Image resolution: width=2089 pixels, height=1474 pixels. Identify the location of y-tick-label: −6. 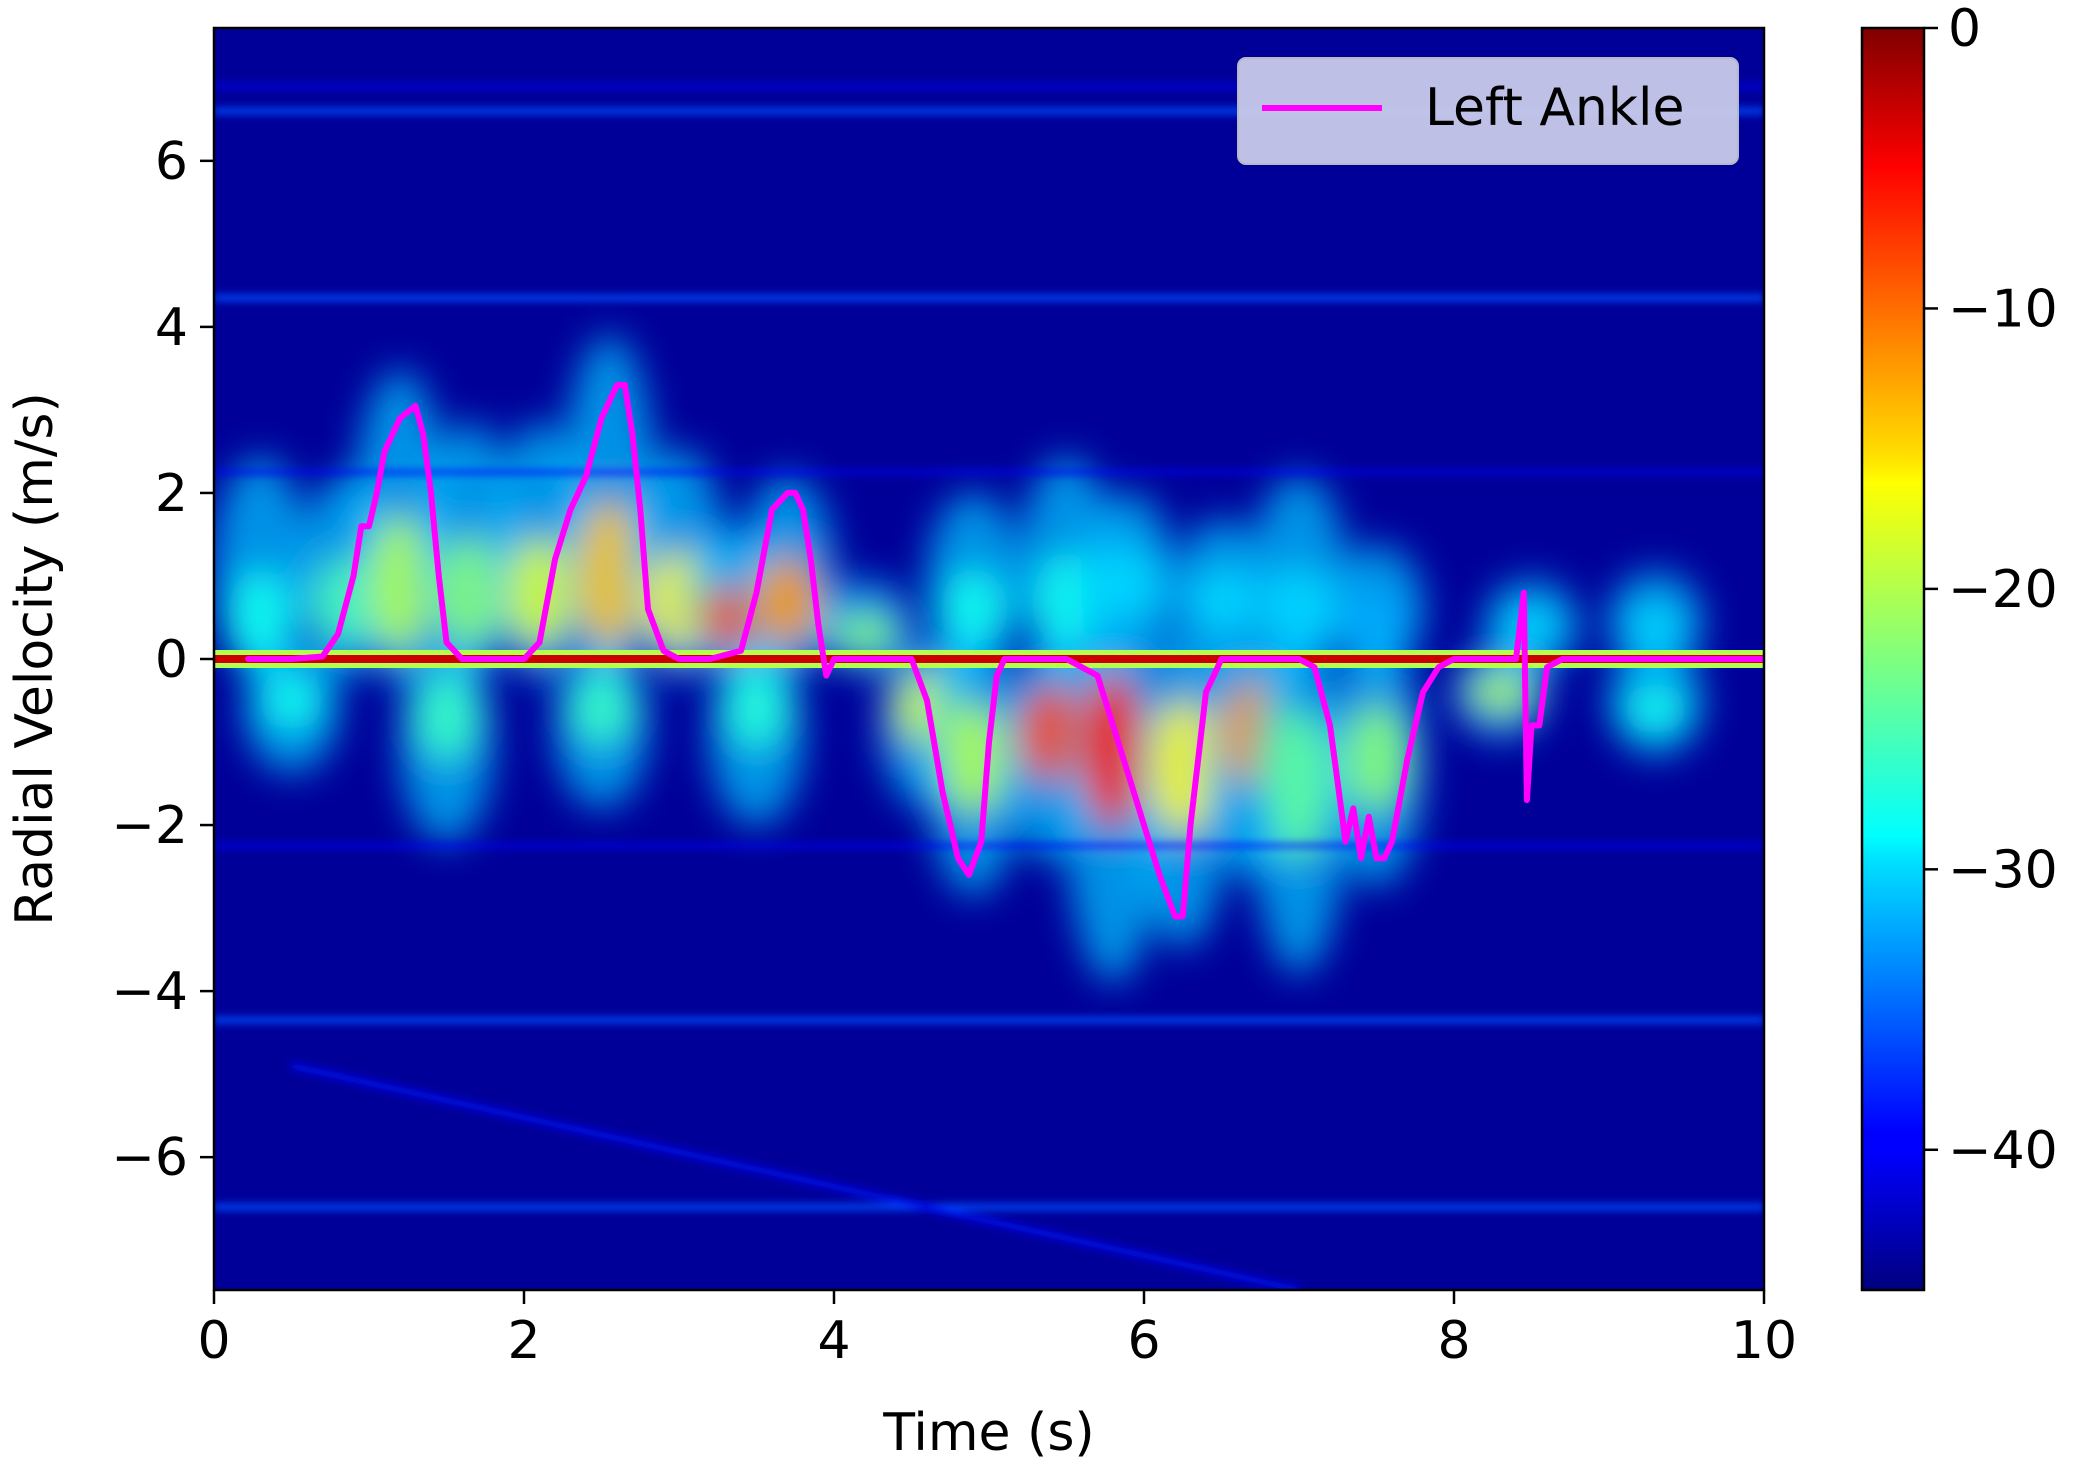
(149, 1158).